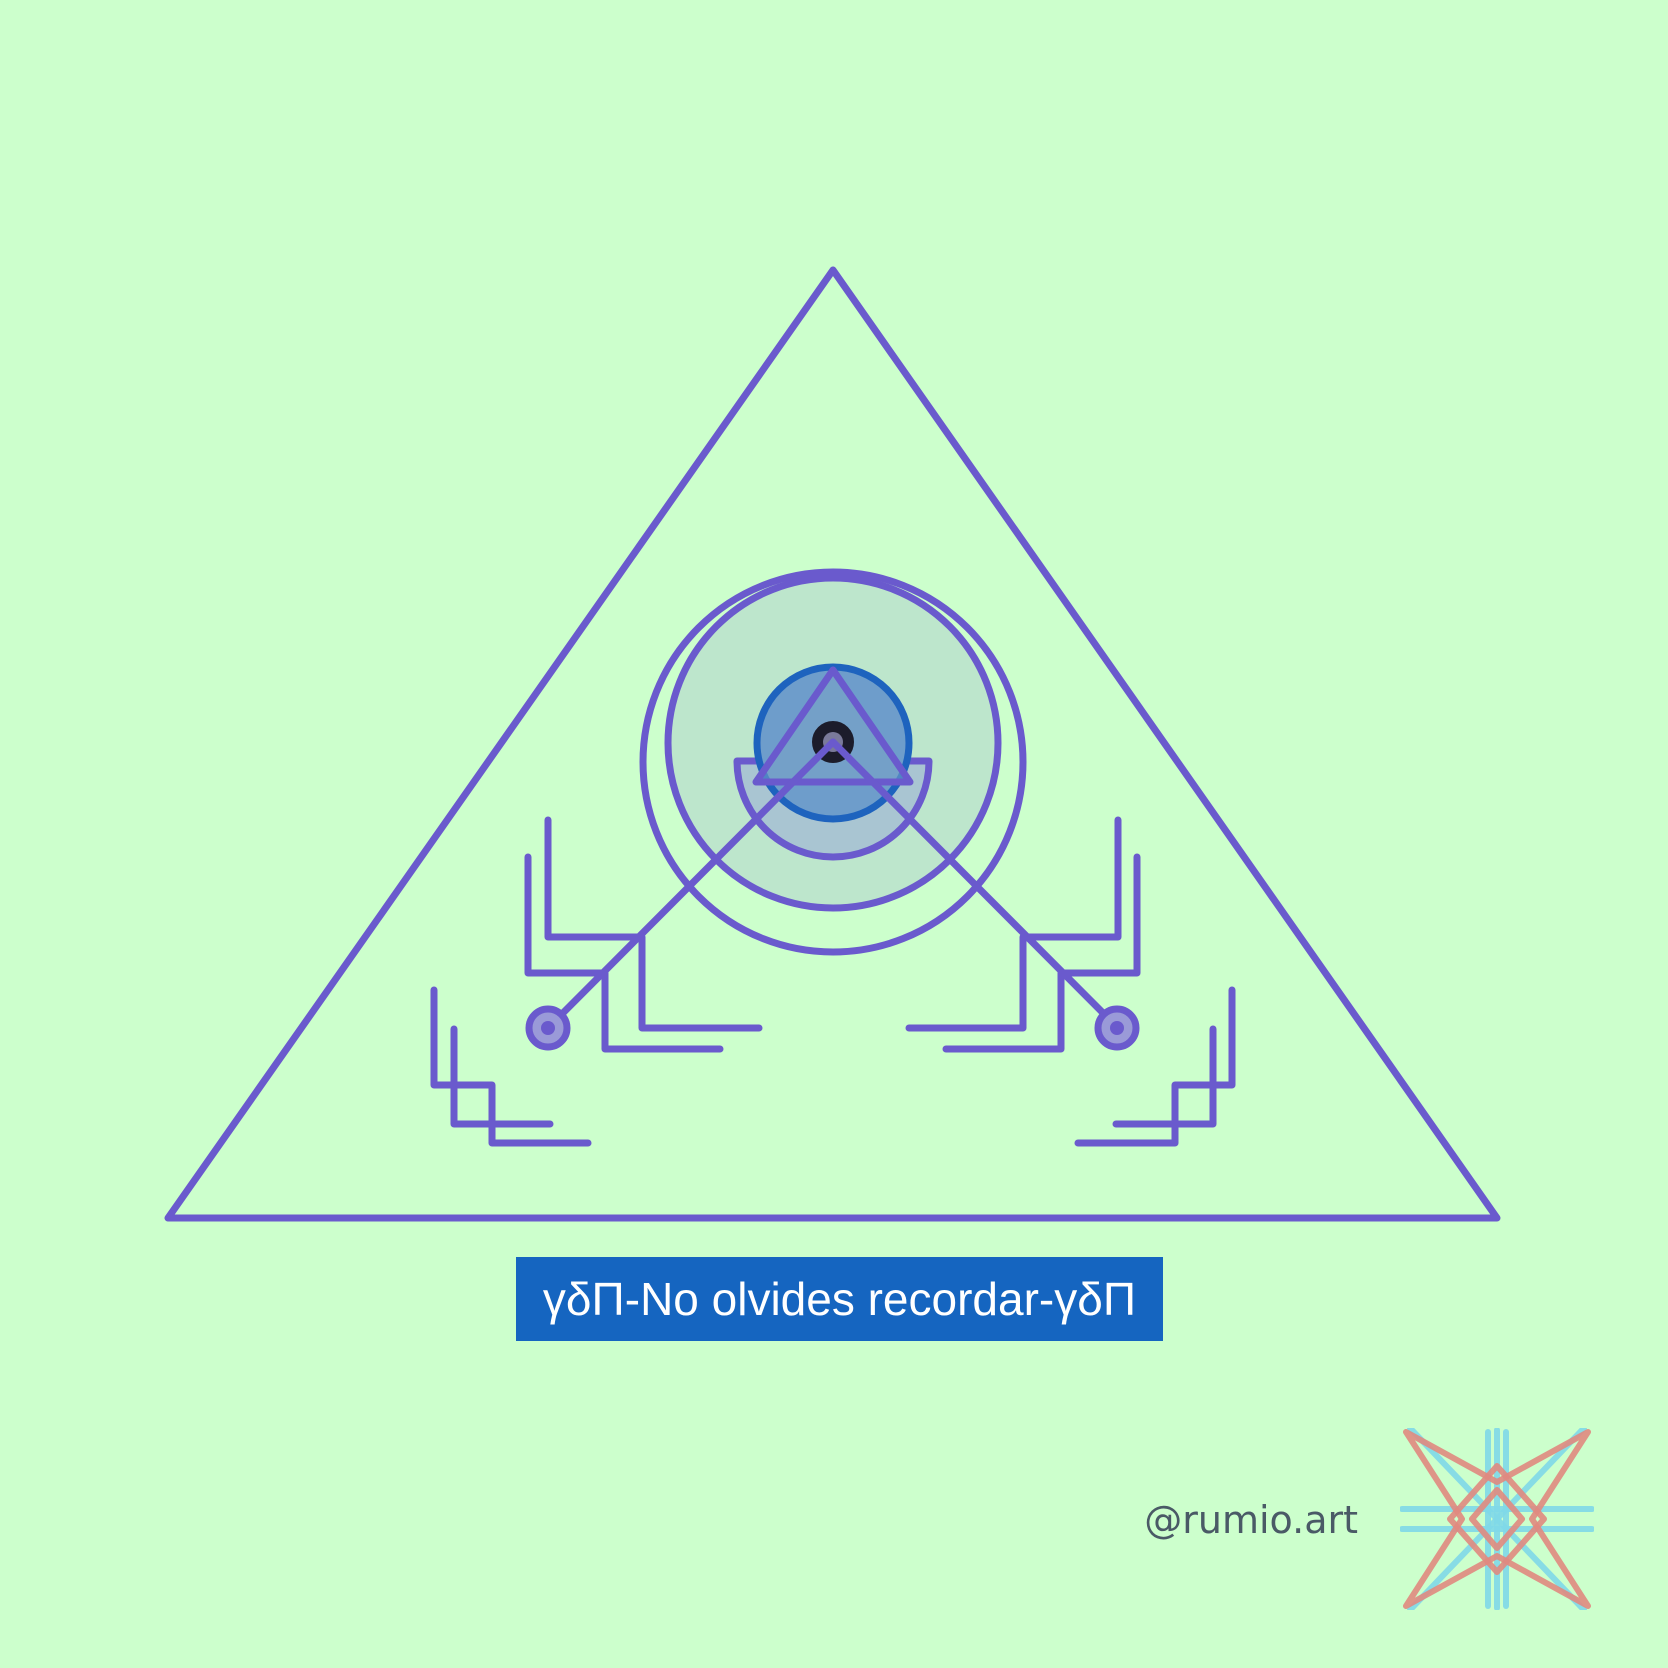 This screenshot has height=1668, width=1668. I want to click on right-orb-core, so click(1117, 1028).